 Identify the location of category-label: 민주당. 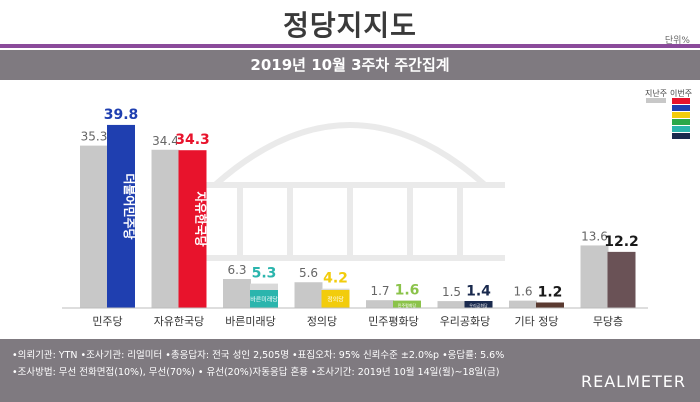
(107, 321).